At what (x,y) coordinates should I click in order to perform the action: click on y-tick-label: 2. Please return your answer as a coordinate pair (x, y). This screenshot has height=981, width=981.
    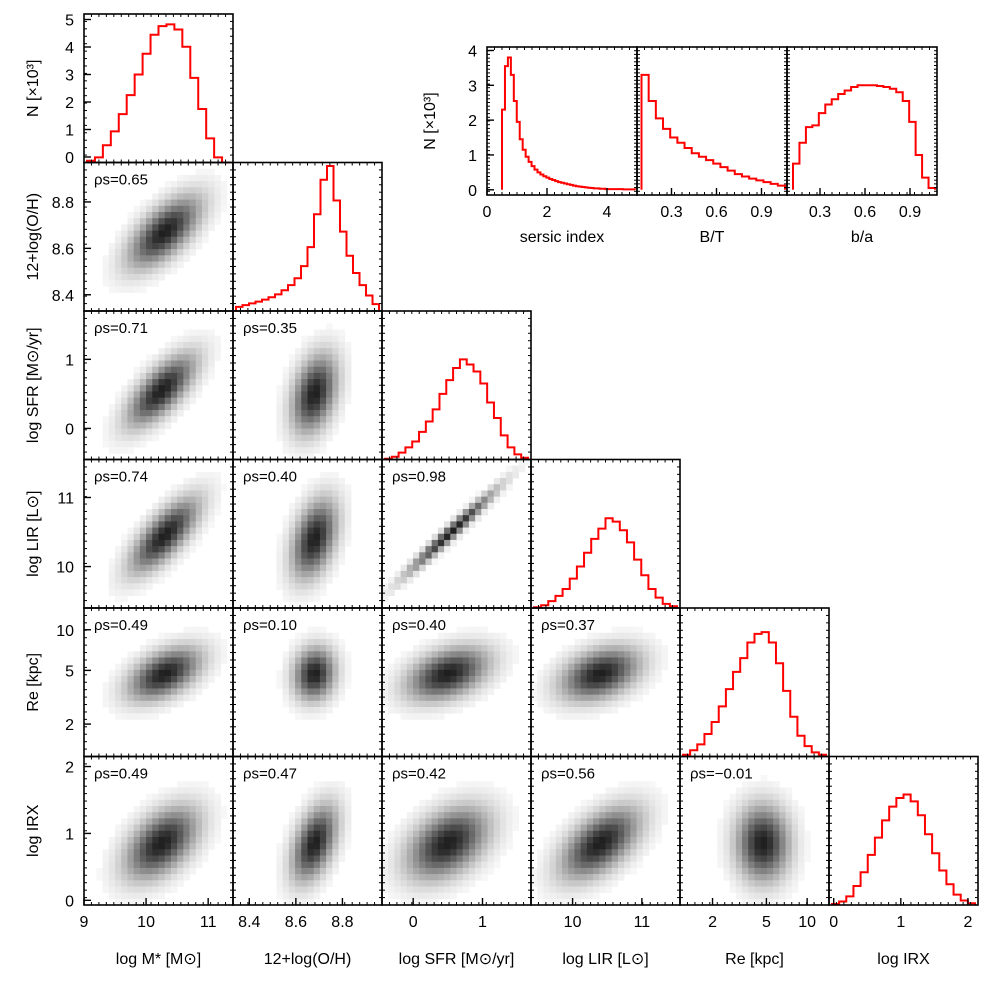
    Looking at the image, I should click on (69, 725).